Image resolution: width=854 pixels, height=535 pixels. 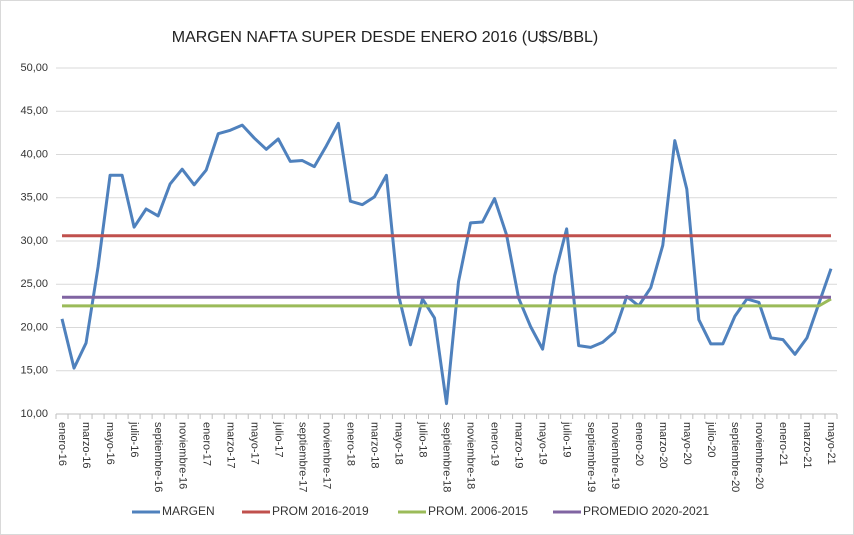 I want to click on legend-label: PROMEDIO 2020-2021, so click(x=646, y=511).